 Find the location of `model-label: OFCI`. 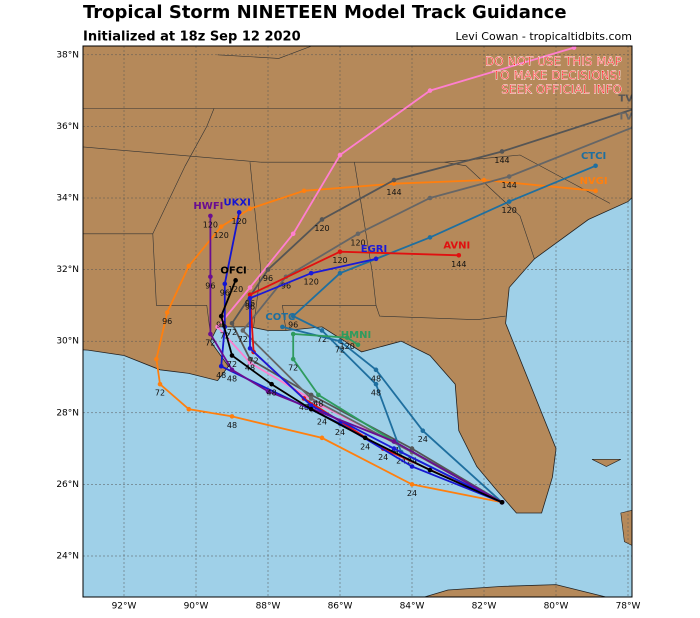

model-label: OFCI is located at coordinates (233, 270).